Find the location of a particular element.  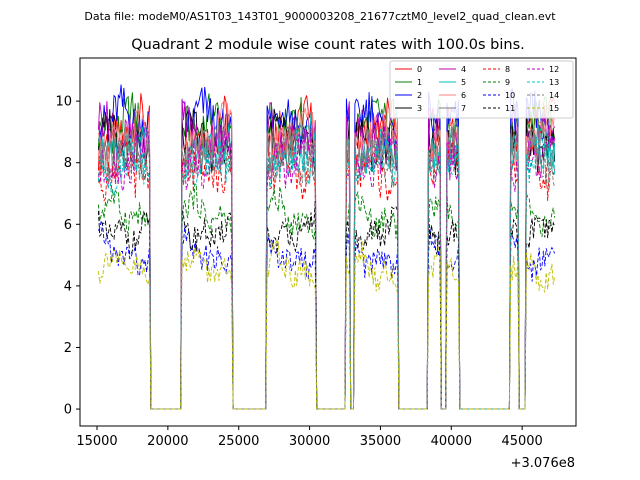

legend-label-9: 9 is located at coordinates (507, 82).